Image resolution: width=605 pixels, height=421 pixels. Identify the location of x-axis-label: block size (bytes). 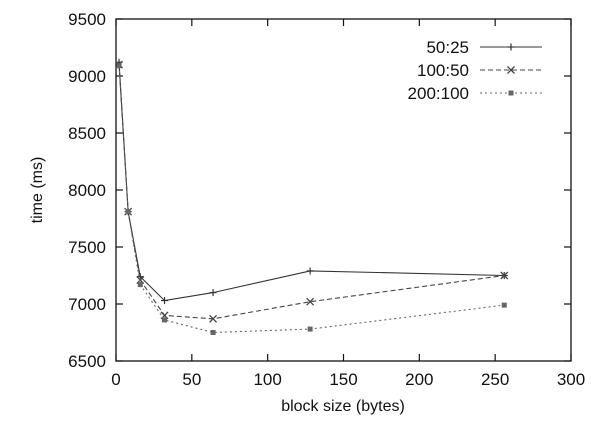
(343, 406).